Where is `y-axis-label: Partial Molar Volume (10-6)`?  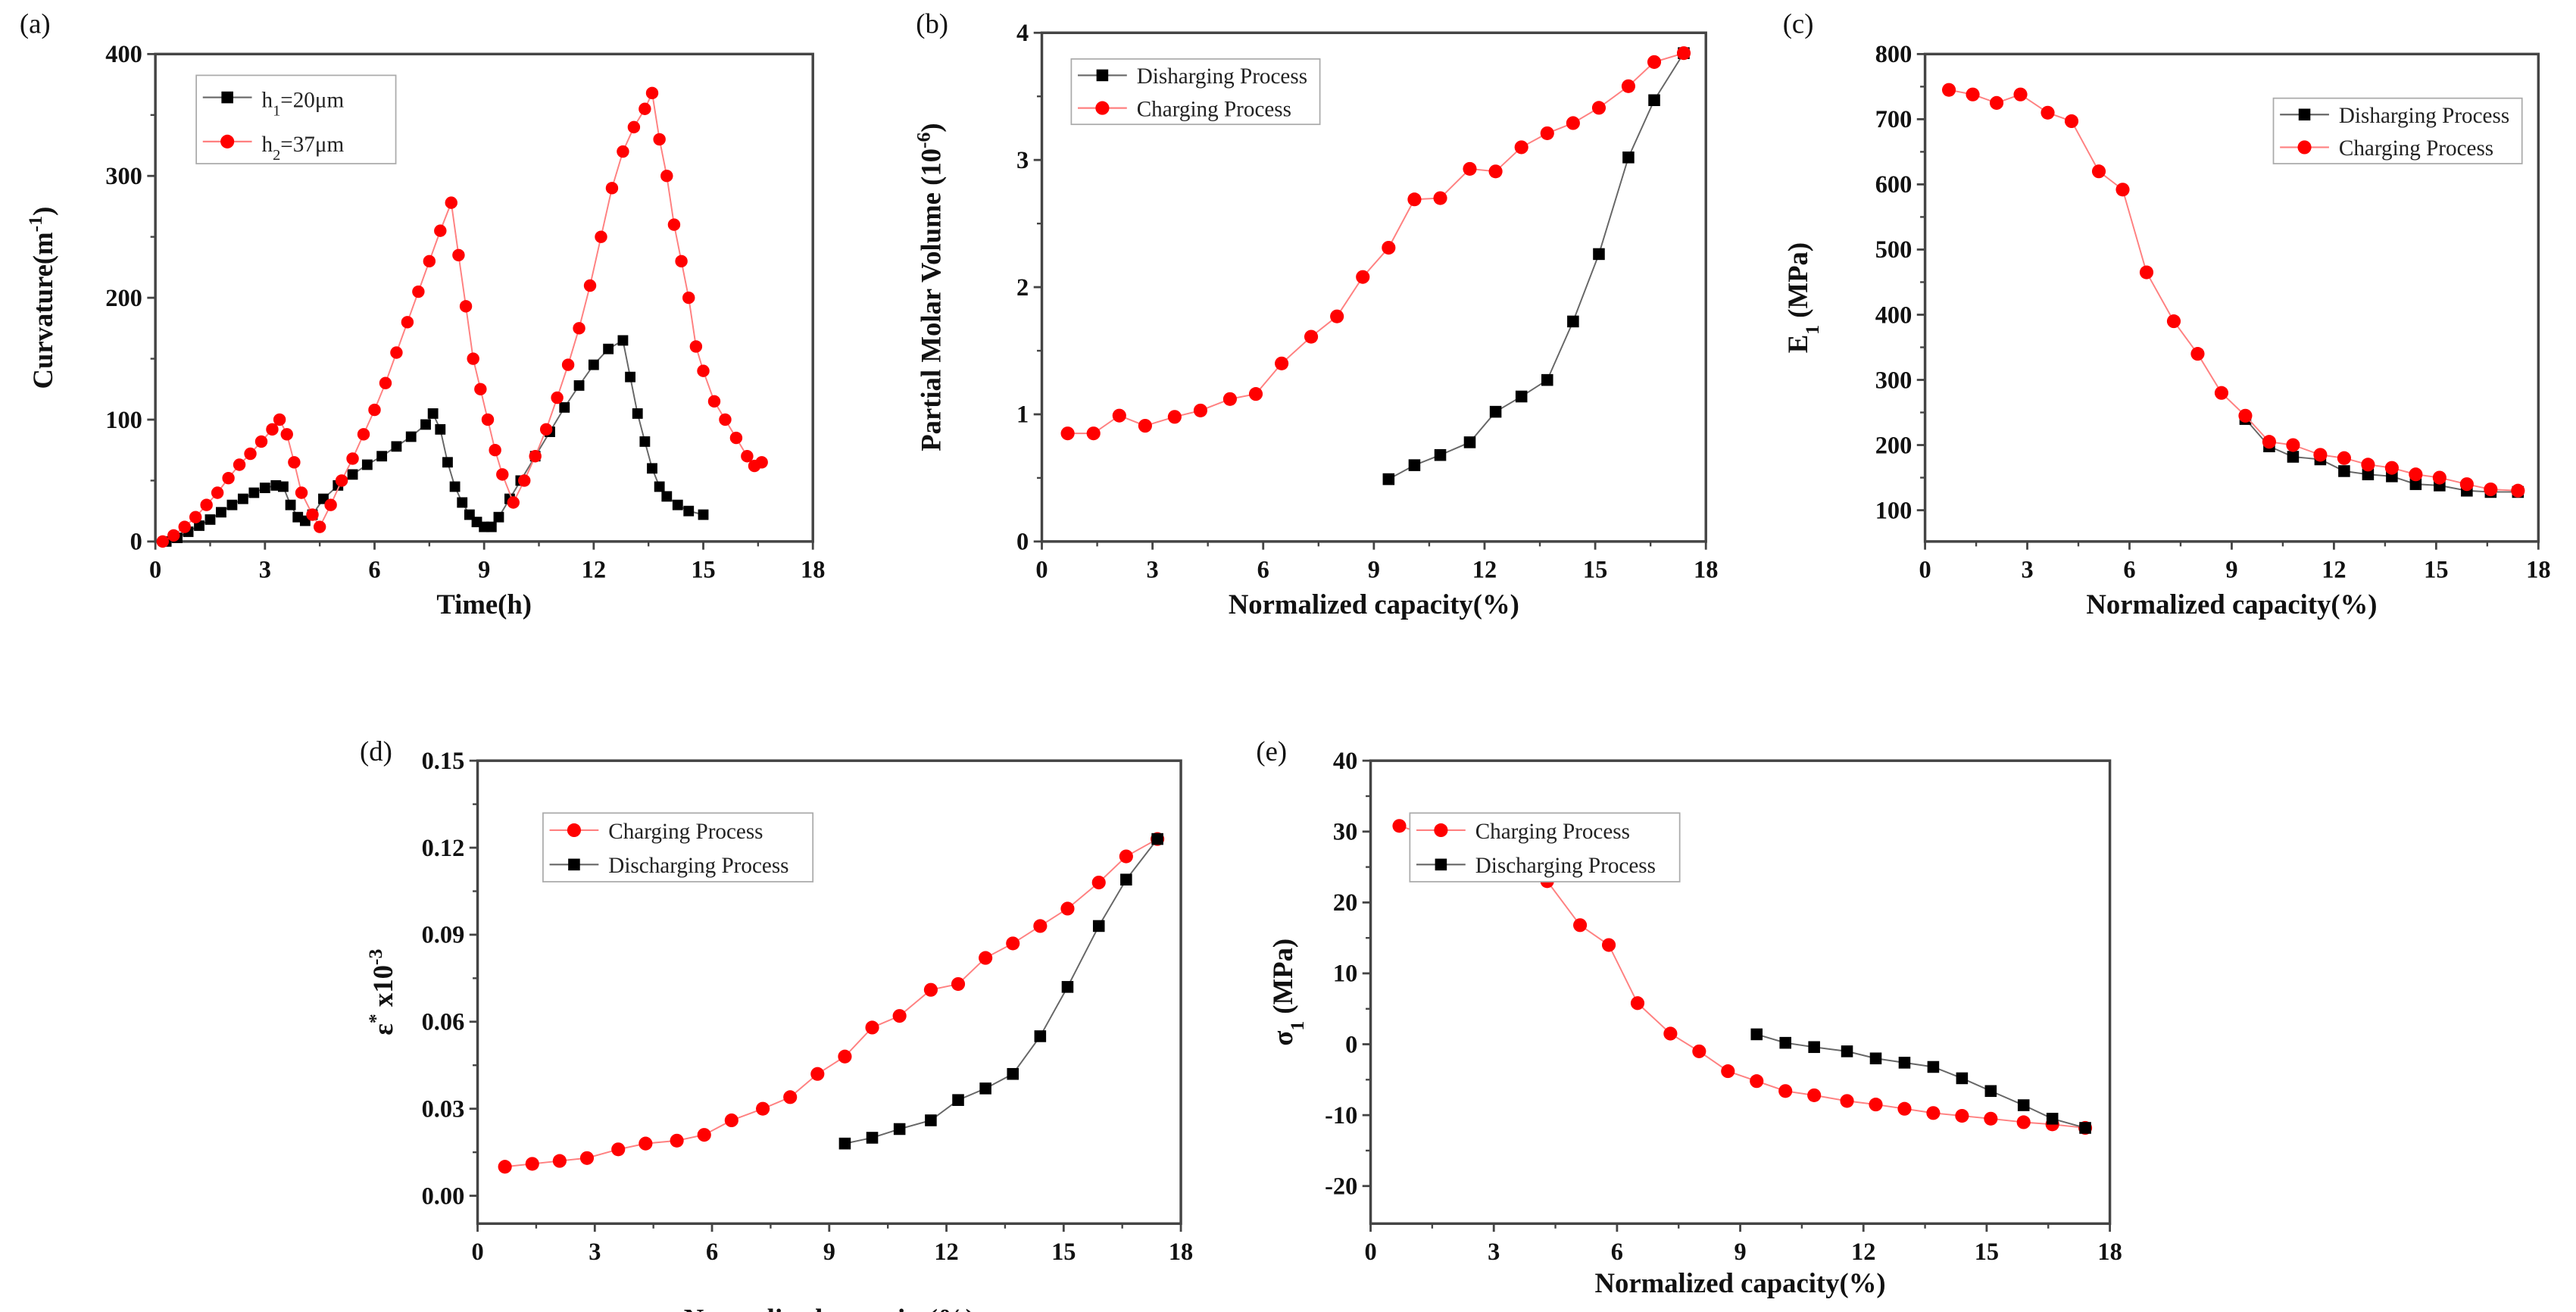
y-axis-label: Partial Molar Volume (10-6) is located at coordinates (930, 287).